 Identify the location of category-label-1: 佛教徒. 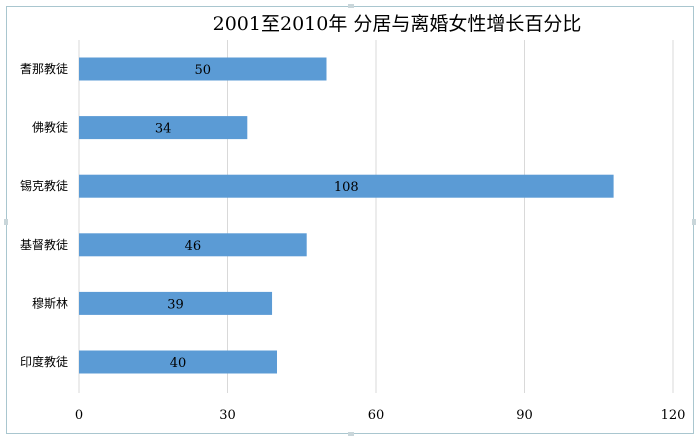
(50, 127).